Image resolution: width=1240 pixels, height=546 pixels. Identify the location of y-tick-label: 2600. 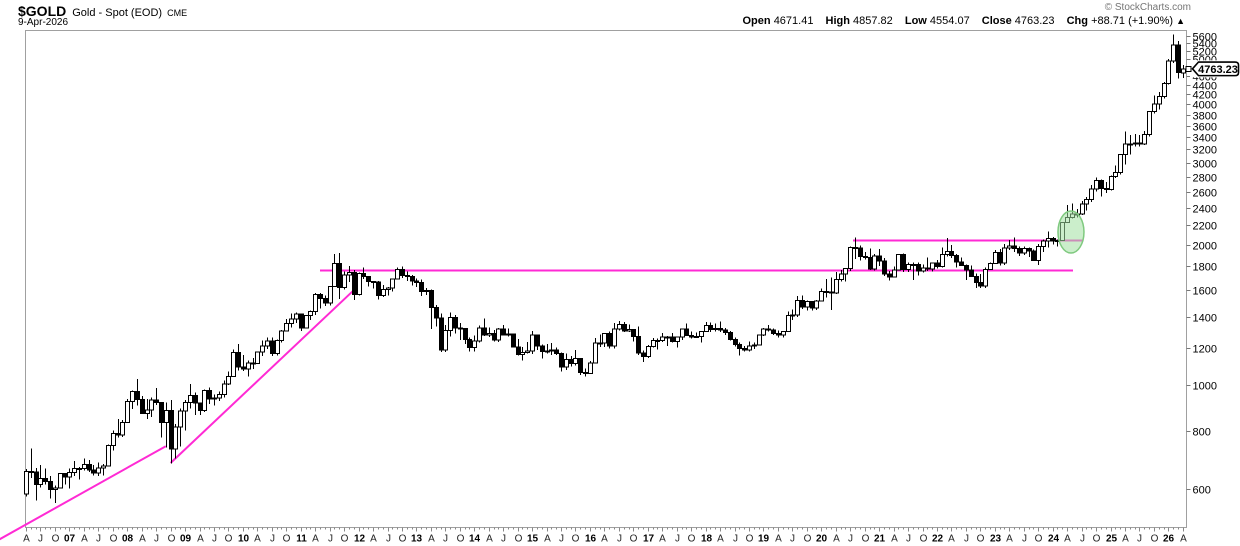
(1205, 194).